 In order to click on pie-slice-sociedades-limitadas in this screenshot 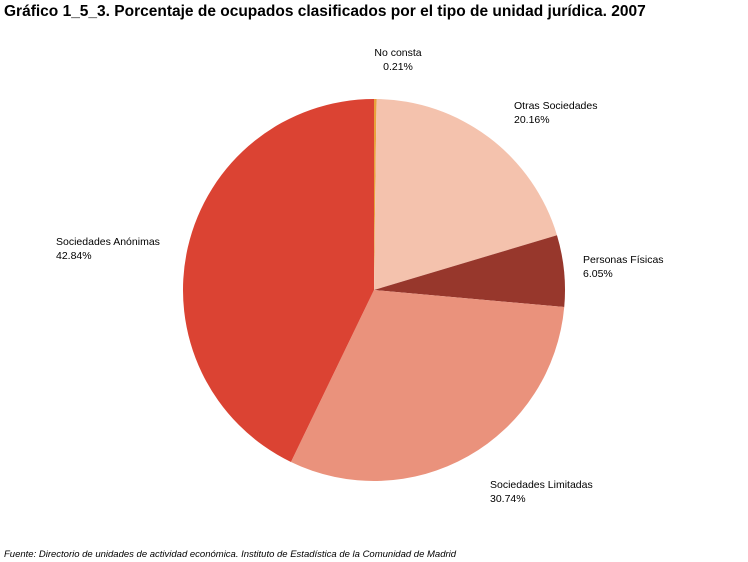, I will do `click(427, 386)`.